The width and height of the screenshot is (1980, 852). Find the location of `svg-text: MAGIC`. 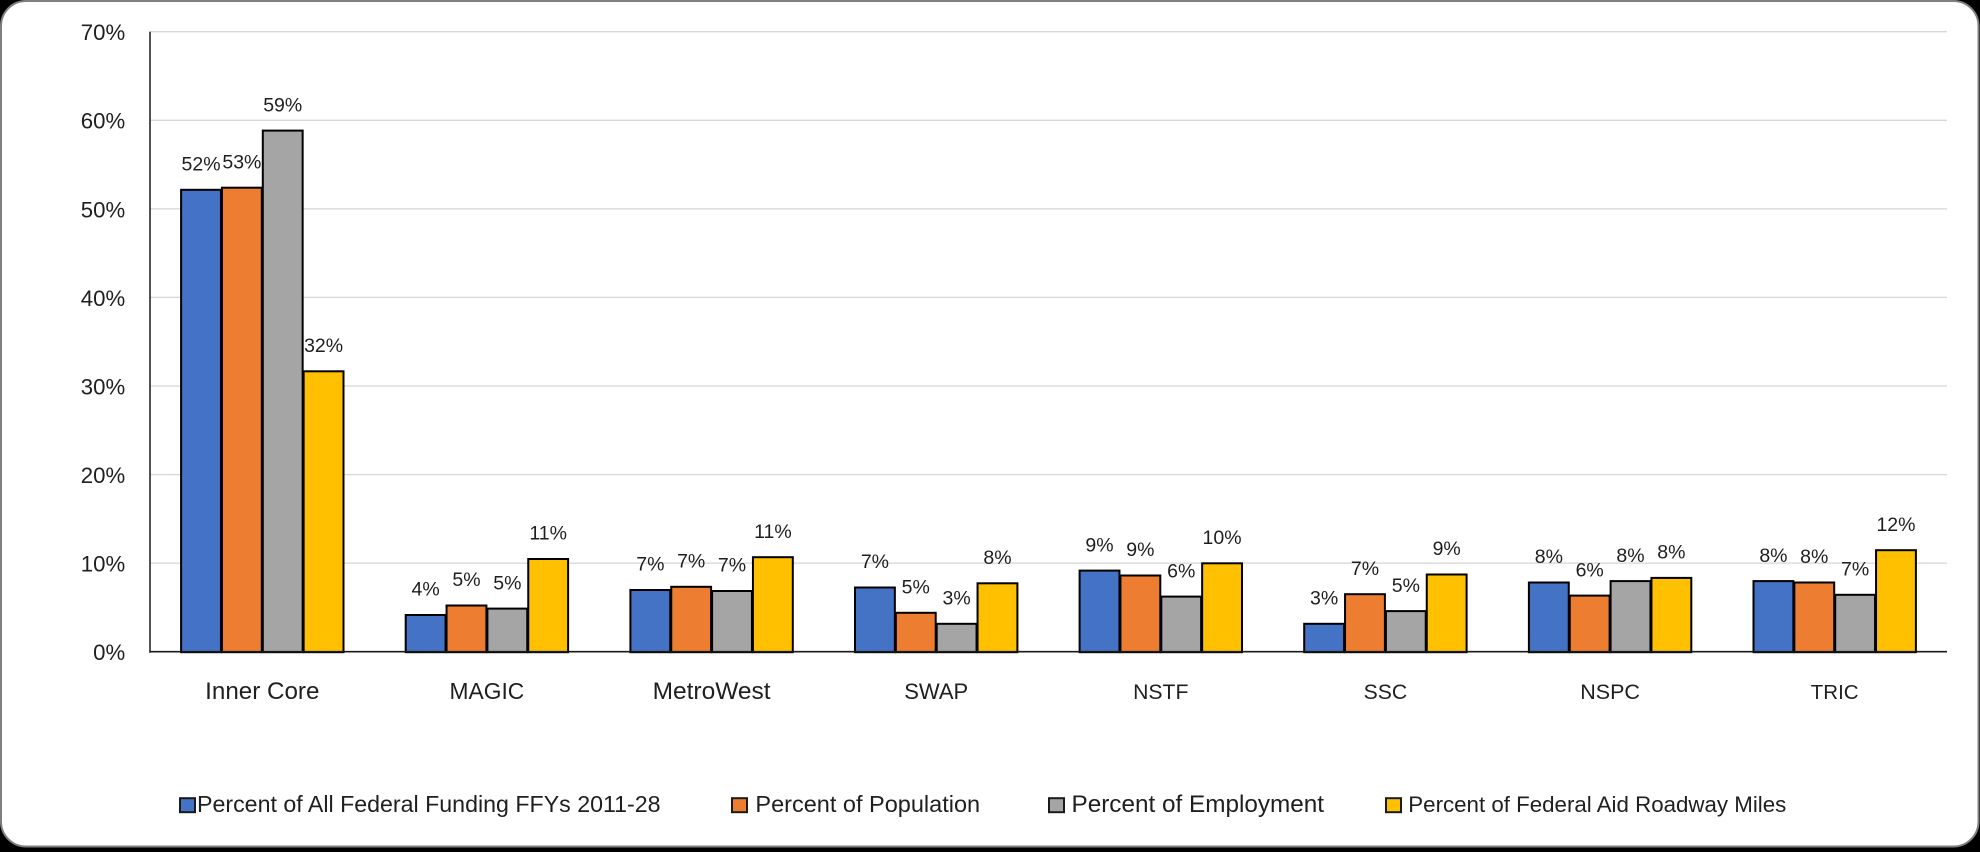

svg-text: MAGIC is located at coordinates (487, 691).